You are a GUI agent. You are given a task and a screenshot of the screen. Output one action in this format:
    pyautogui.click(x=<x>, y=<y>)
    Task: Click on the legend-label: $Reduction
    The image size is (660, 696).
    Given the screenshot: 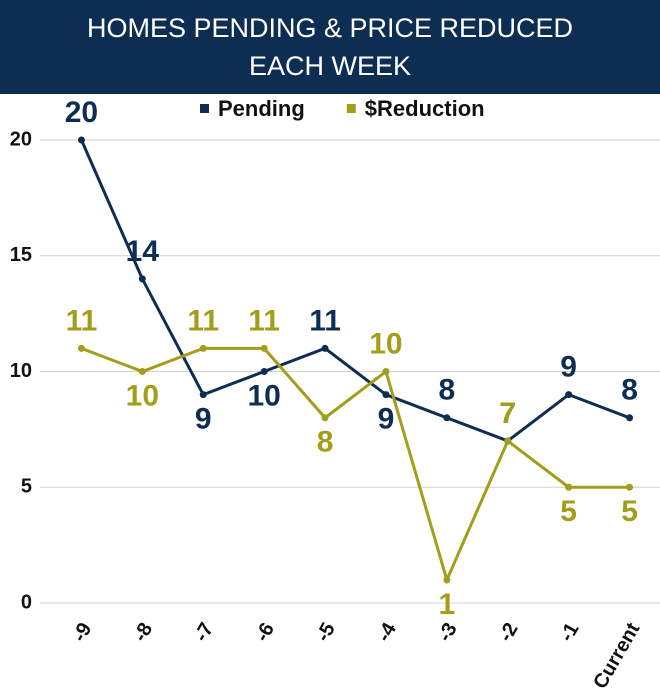 What is the action you would take?
    pyautogui.click(x=425, y=108)
    